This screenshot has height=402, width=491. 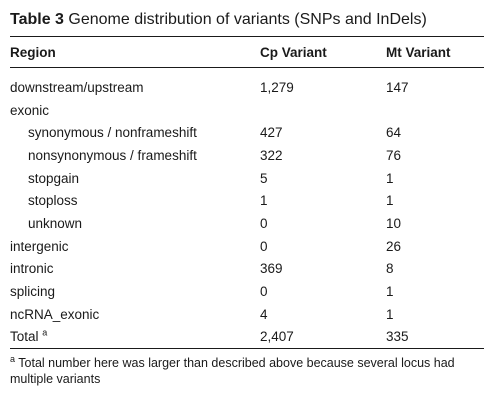 What do you see at coordinates (397, 337) in the screenshot?
I see `cell-mt-variant: 335` at bounding box center [397, 337].